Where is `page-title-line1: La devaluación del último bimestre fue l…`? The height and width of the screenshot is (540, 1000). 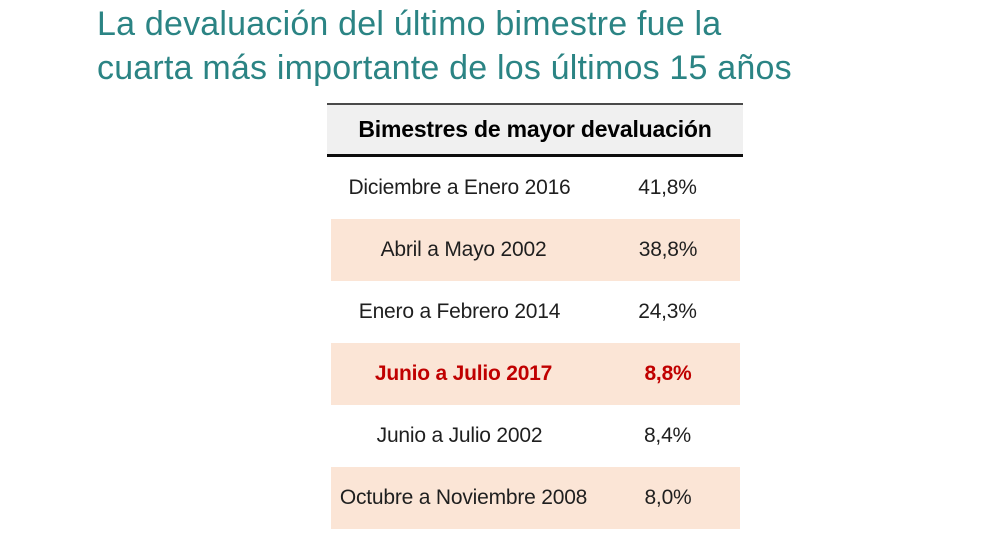
page-title-line1: La devaluación del último bimestre fue l… is located at coordinates (409, 24).